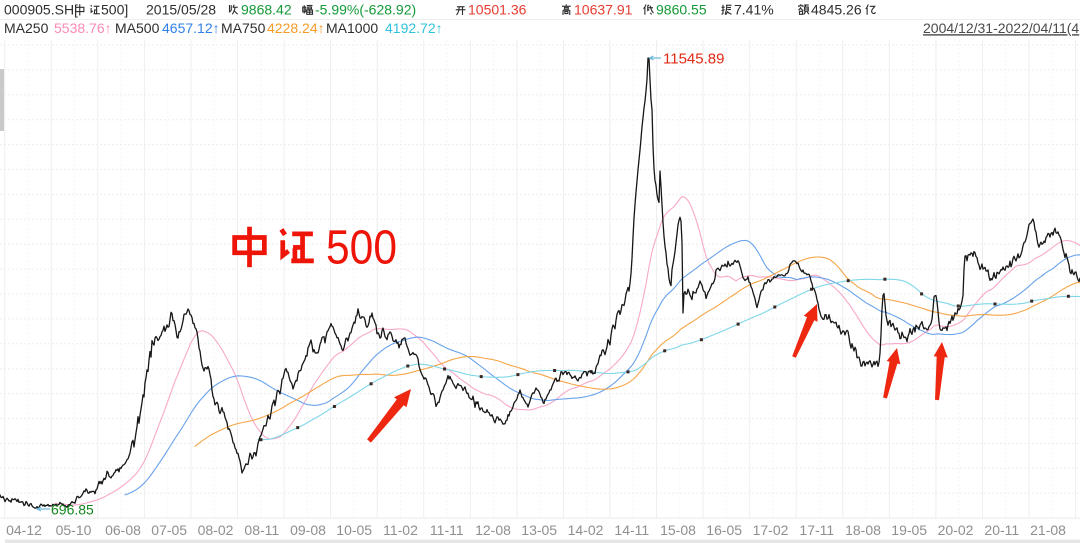  I want to click on svg-text: 21-08, so click(1048, 530).